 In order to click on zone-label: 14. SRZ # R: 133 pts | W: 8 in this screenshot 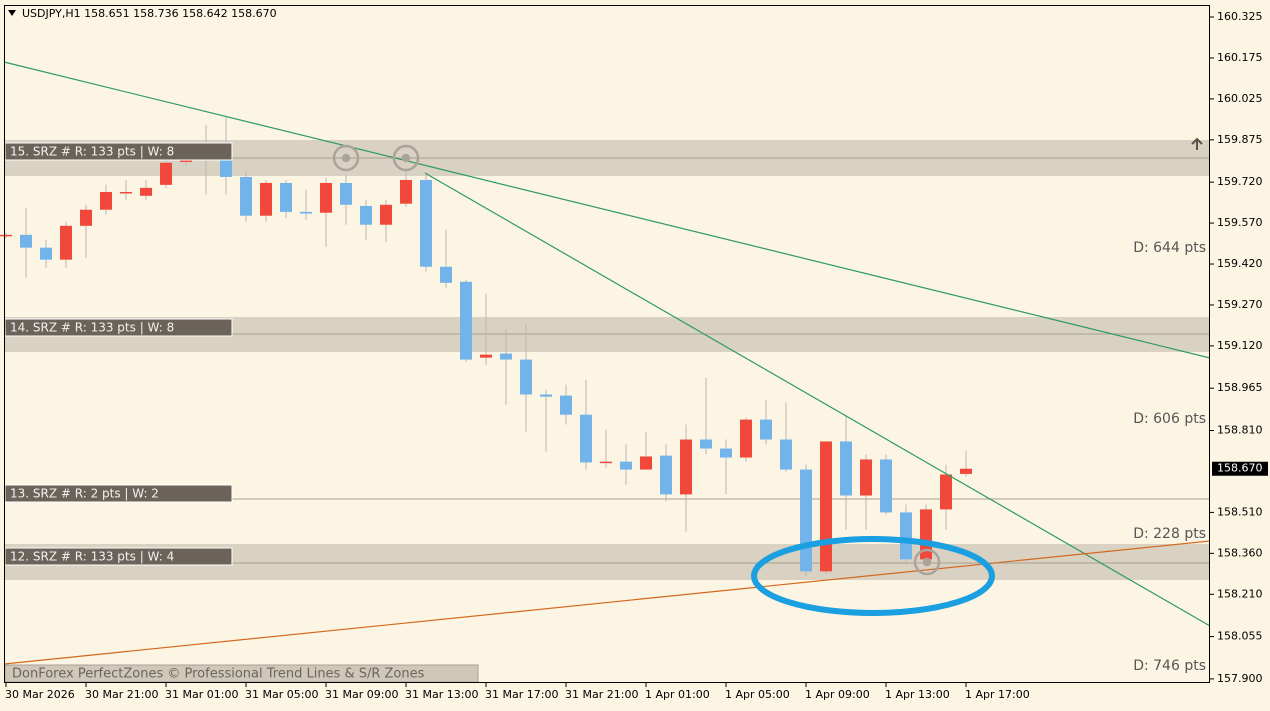, I will do `click(92, 328)`.